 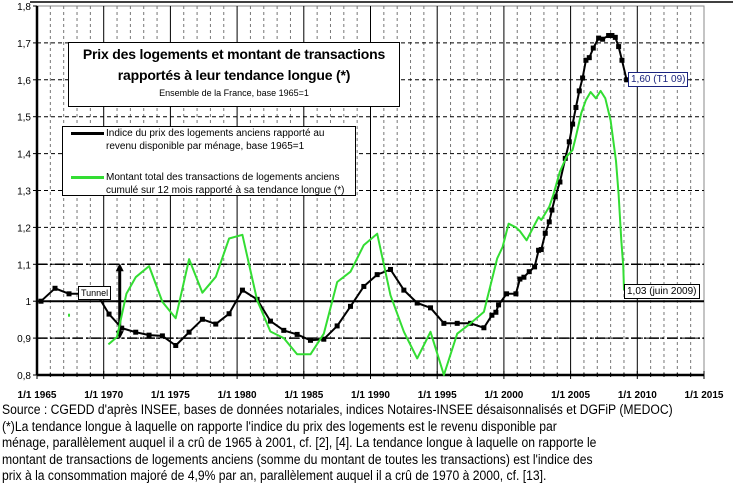 I want to click on y-tick-label: 1,7, so click(x=24, y=44).